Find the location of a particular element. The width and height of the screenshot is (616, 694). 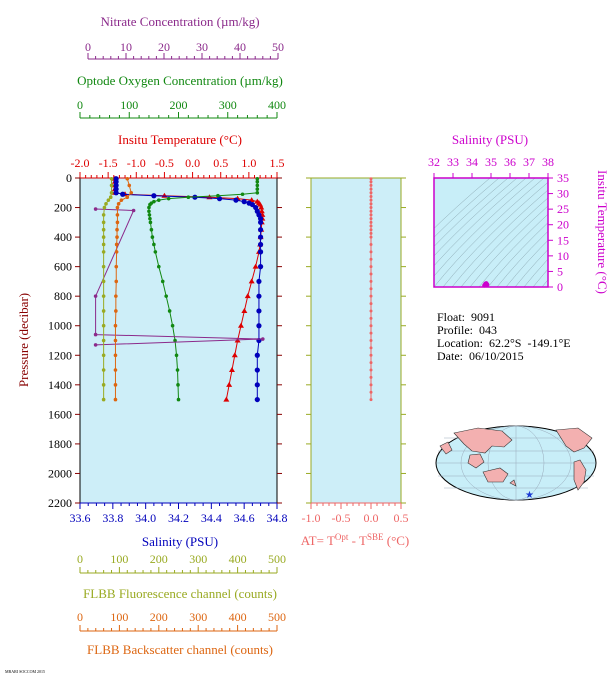

nitrate-line is located at coordinates (179, 277).